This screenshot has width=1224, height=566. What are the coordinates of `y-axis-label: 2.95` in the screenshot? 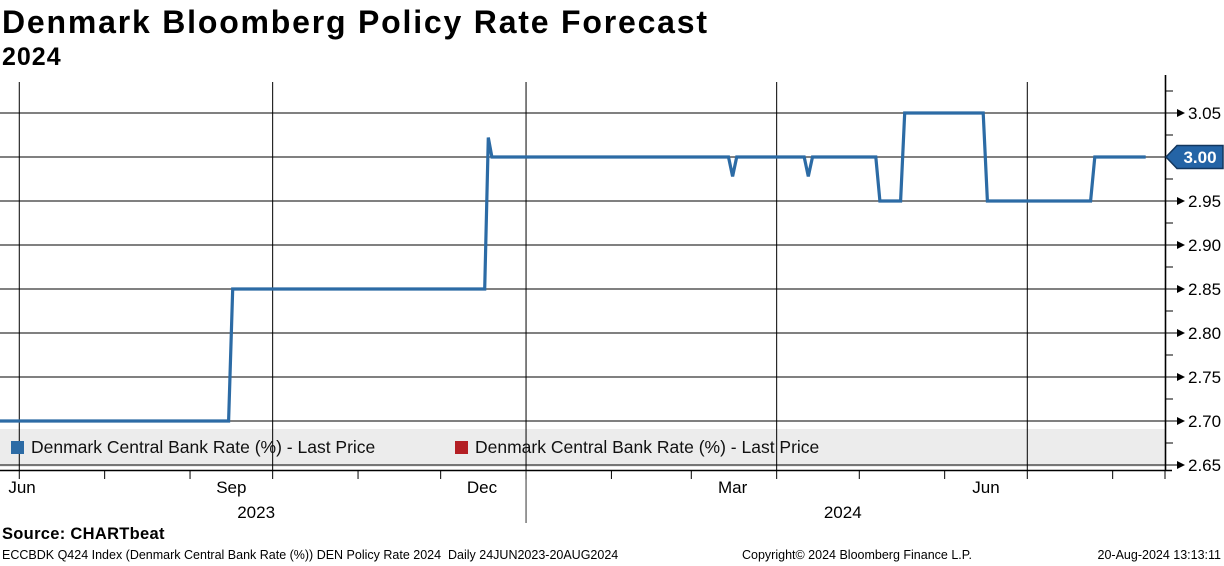 It's located at (1204, 201).